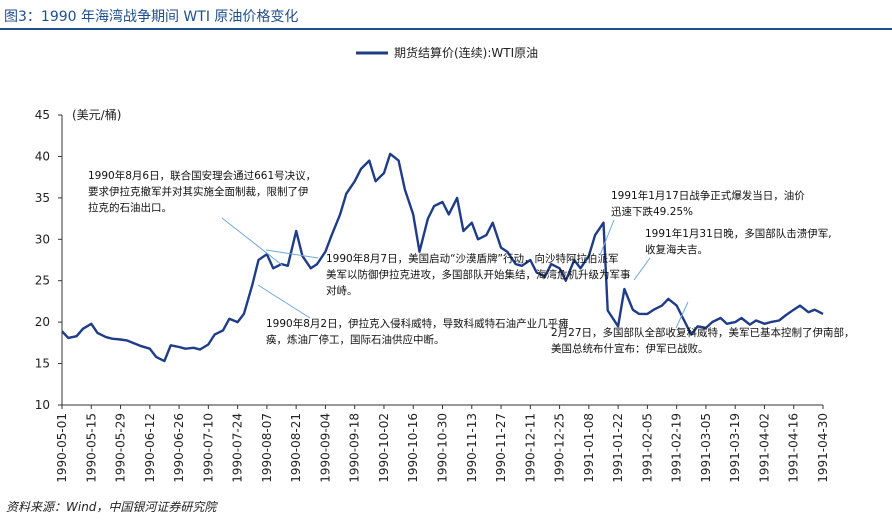 The width and height of the screenshot is (892, 522). Describe the element at coordinates (443, 448) in the screenshot. I see `x-tick-label: 1990-10-30` at that location.